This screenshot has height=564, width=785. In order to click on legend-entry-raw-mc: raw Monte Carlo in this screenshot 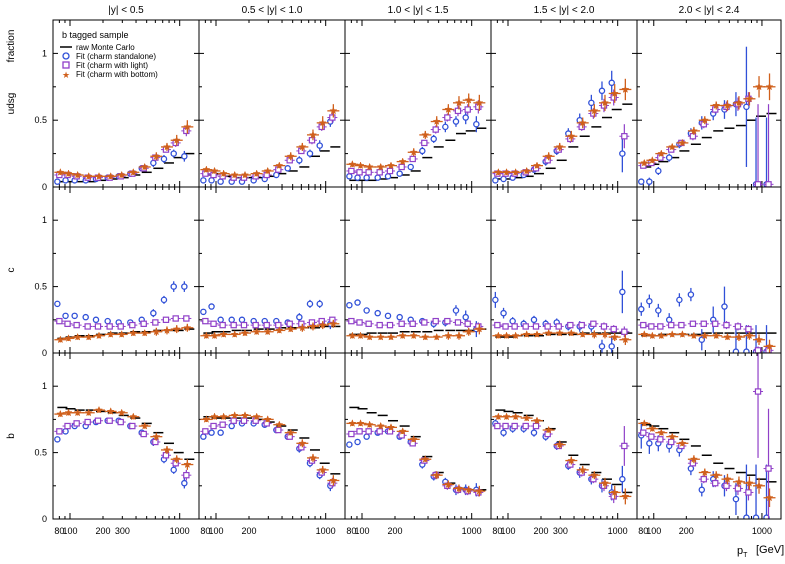, I will do `click(105, 47)`.